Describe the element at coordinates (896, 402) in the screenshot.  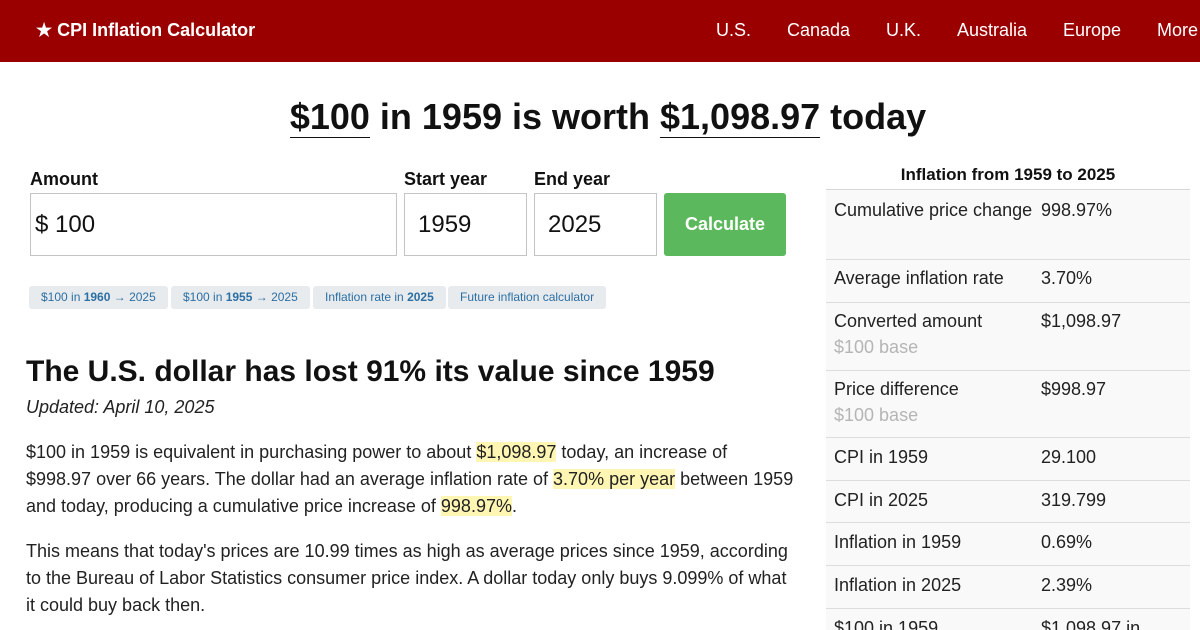
I see `summary-row-key: Price difference $100 base` at that location.